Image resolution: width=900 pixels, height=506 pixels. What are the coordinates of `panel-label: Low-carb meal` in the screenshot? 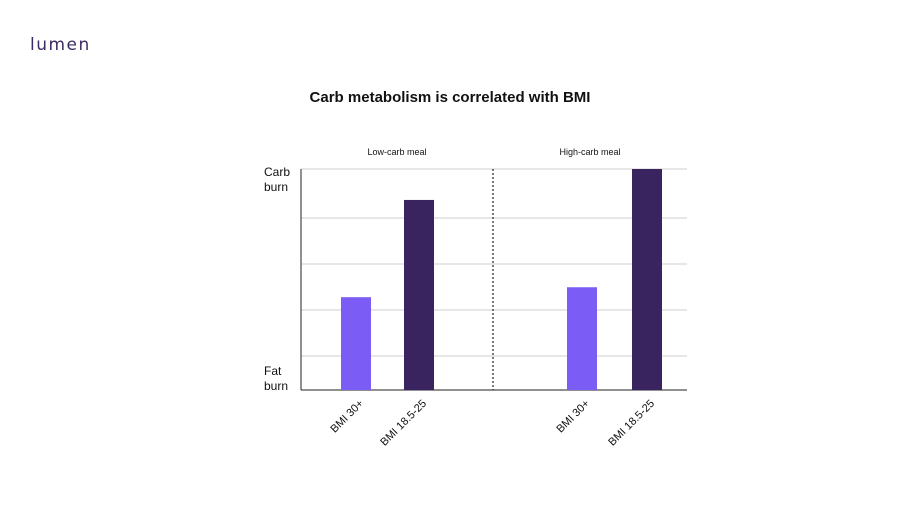 It's located at (396, 152).